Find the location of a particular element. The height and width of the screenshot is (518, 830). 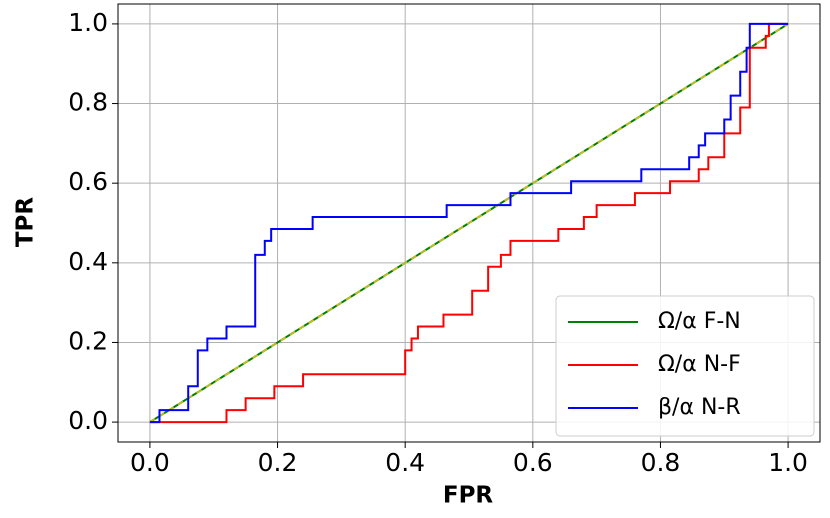

y-tick-label: 1.0 is located at coordinates (88, 22).